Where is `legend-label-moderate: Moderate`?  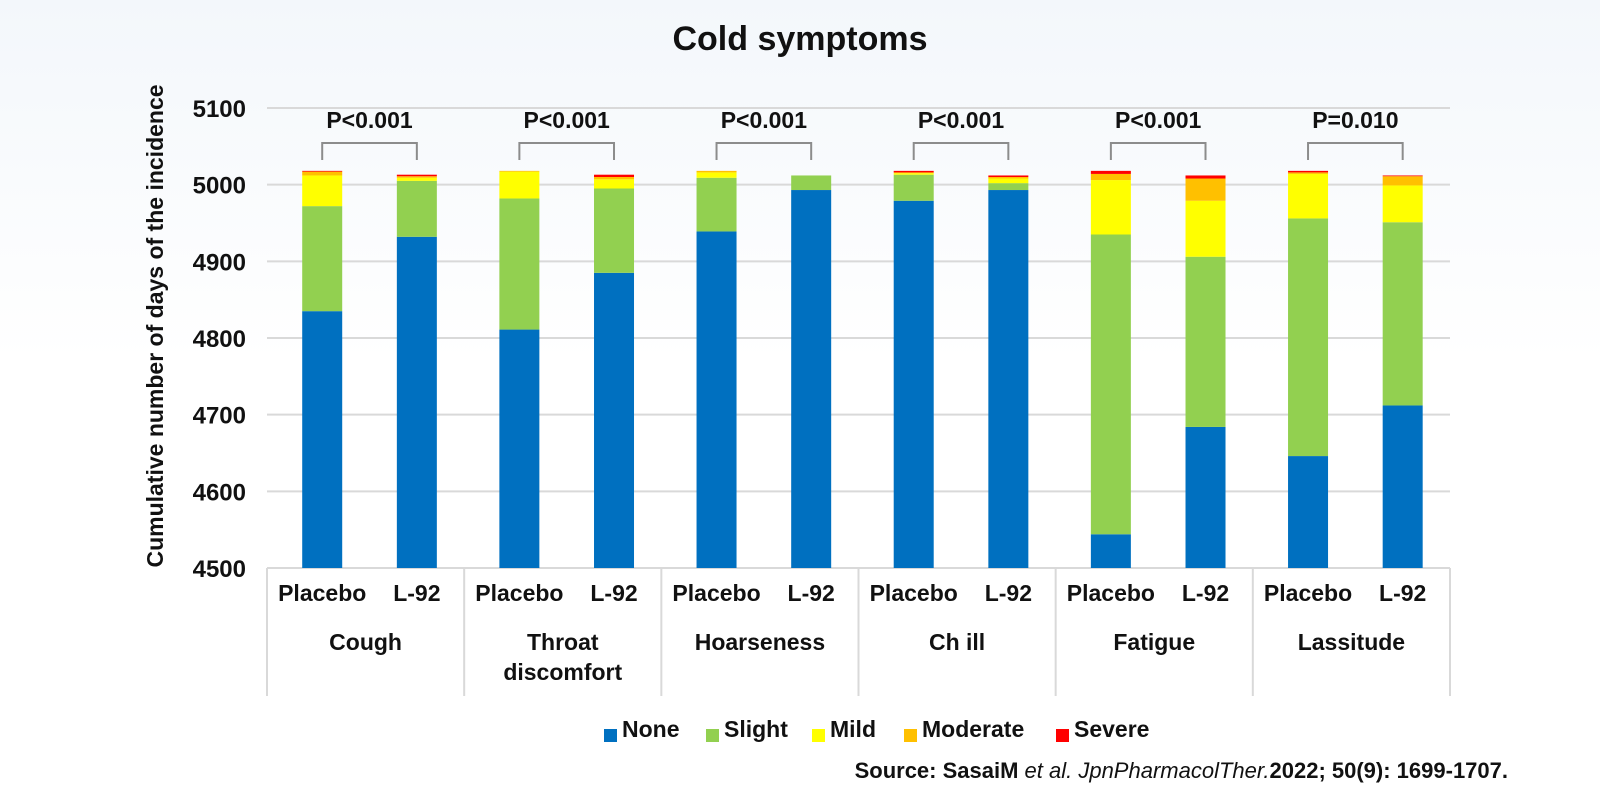
legend-label-moderate: Moderate is located at coordinates (973, 729).